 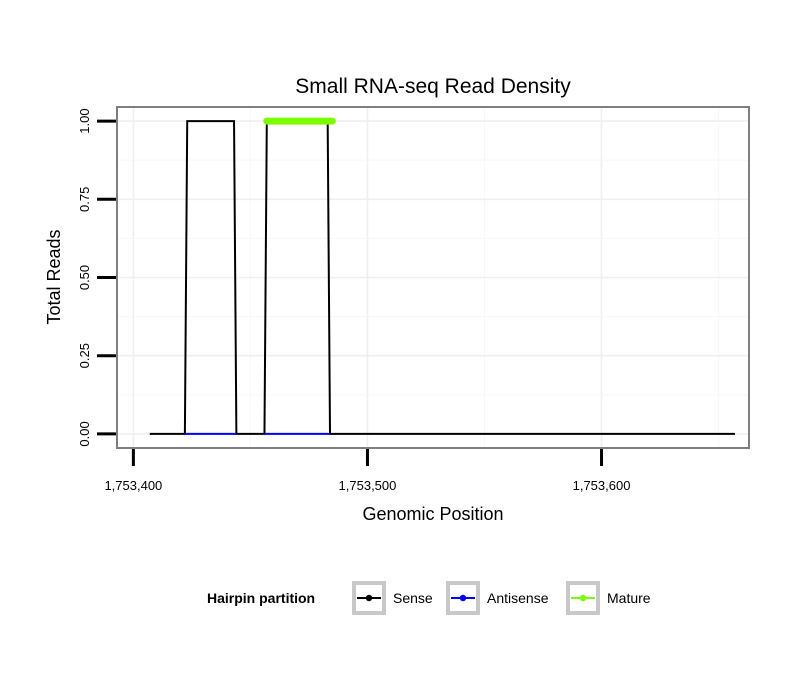 I want to click on x-tick-label: 1,753,500, so click(x=368, y=485).